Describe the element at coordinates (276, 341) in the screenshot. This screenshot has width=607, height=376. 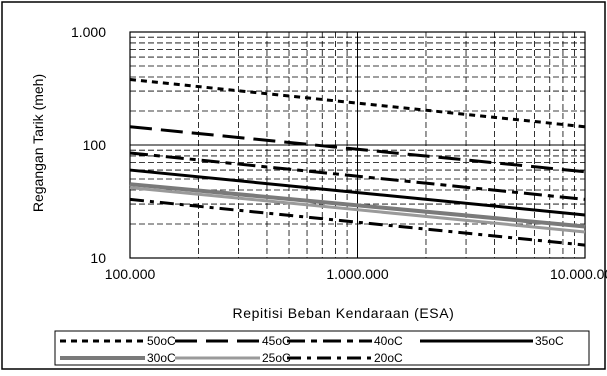
I see `legend-label: 45oC` at that location.